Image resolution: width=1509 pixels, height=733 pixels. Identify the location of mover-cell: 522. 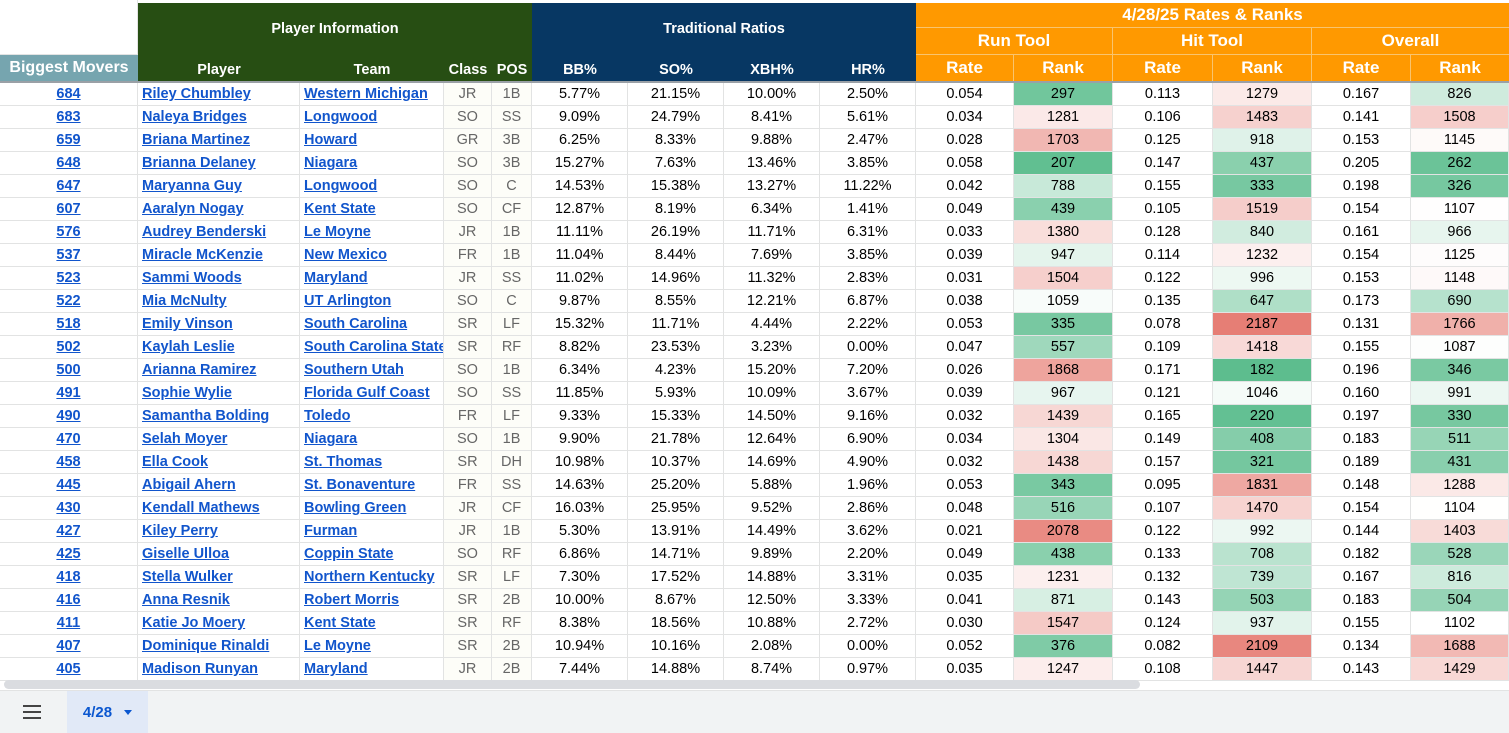
(69, 301).